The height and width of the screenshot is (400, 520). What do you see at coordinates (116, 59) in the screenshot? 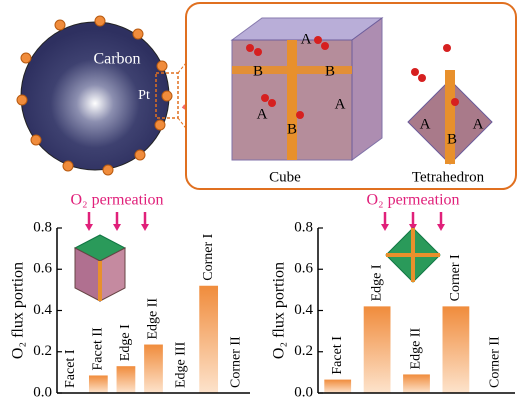
I see `carbon-label: Carbon` at bounding box center [116, 59].